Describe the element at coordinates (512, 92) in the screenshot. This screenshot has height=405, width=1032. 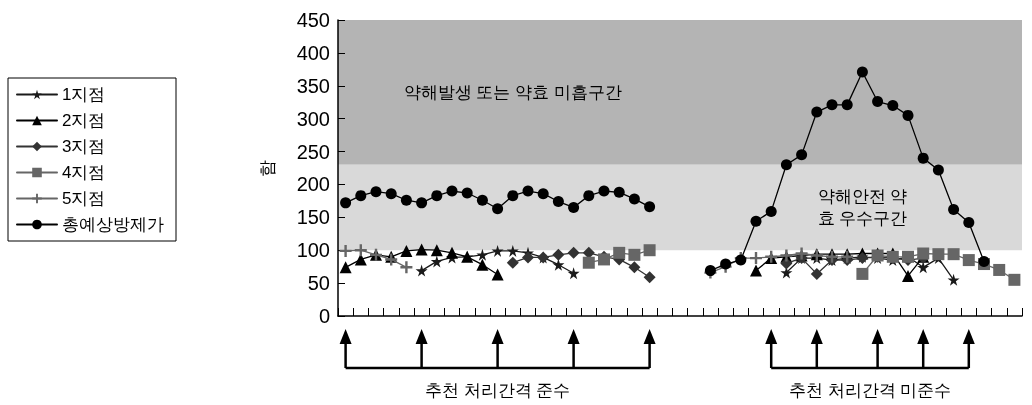
I see `band-label: 약해발생 또는 약효 미흡구간` at that location.